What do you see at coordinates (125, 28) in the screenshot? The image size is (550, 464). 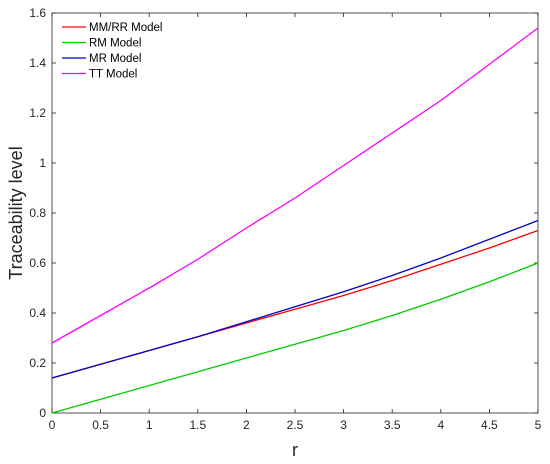 I see `legend-label-mm-rr-model: MM/RR Model` at bounding box center [125, 28].